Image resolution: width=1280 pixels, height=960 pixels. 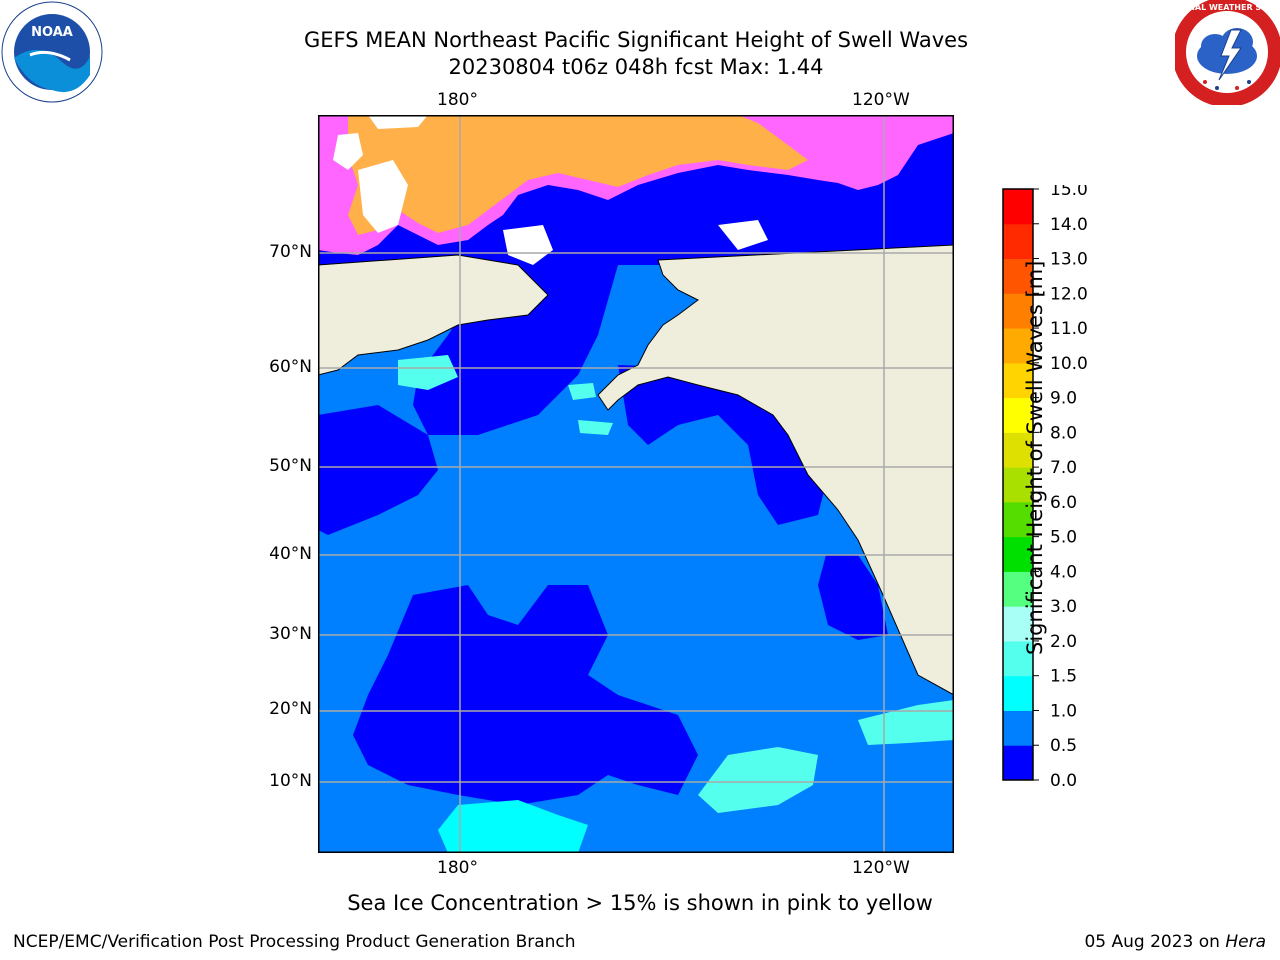 I want to click on colorbar-tick-label: 2.0, so click(x=1063, y=642).